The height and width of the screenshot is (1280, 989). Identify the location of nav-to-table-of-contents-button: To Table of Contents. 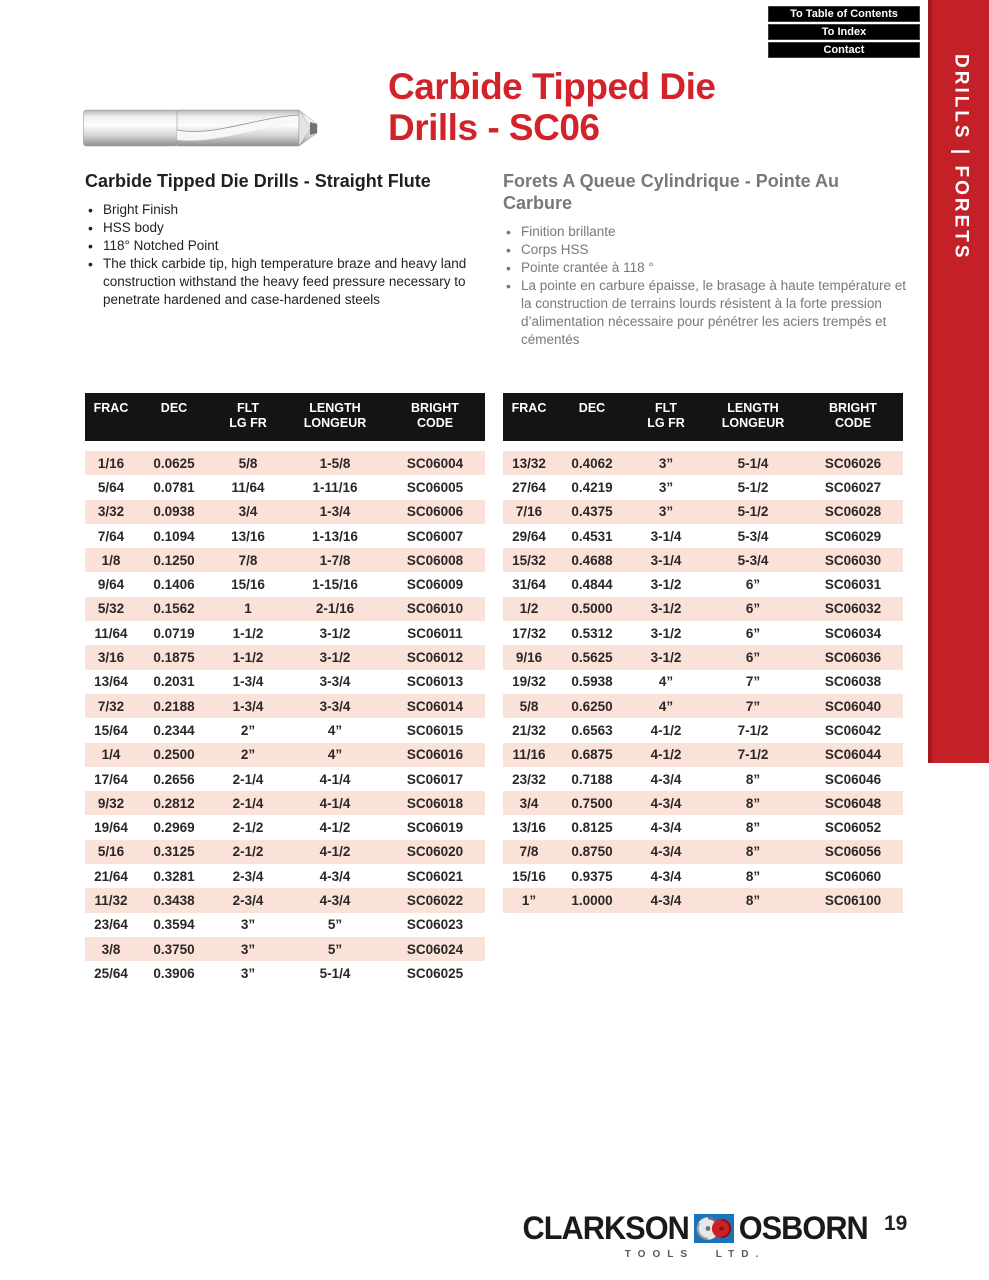
(844, 14).